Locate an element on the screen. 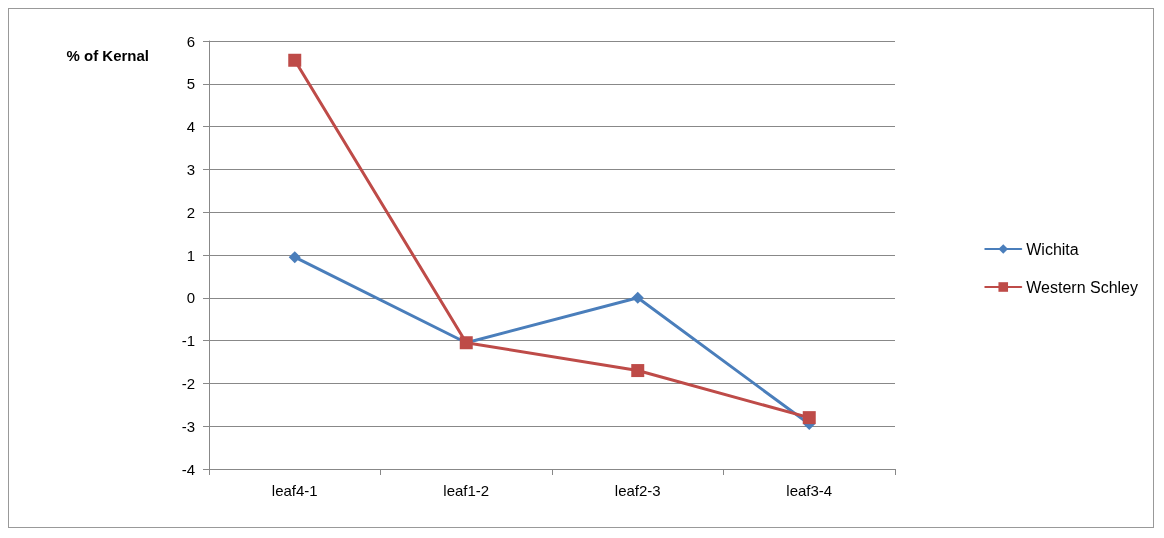  y-tick-label: -1 is located at coordinates (188, 341).